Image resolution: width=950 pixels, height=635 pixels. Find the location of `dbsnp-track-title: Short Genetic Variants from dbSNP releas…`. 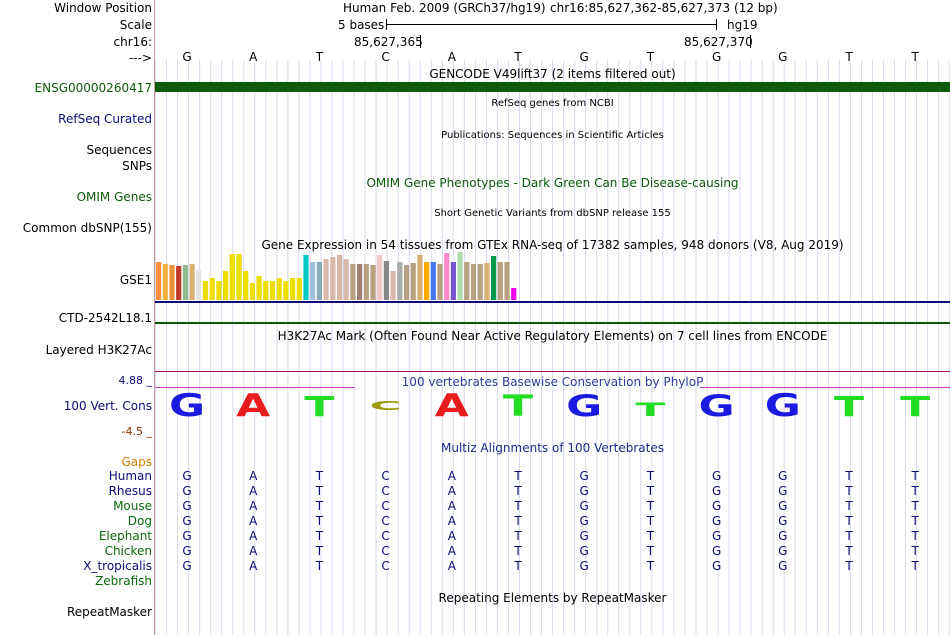

dbsnp-track-title: Short Genetic Variants from dbSNP releas… is located at coordinates (552, 213).